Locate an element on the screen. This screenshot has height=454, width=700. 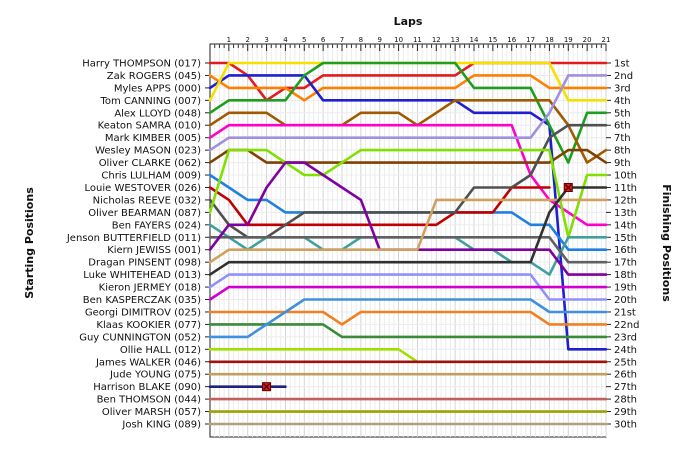
starting-position-label: Alex LLOYD (048) is located at coordinates (157, 113).